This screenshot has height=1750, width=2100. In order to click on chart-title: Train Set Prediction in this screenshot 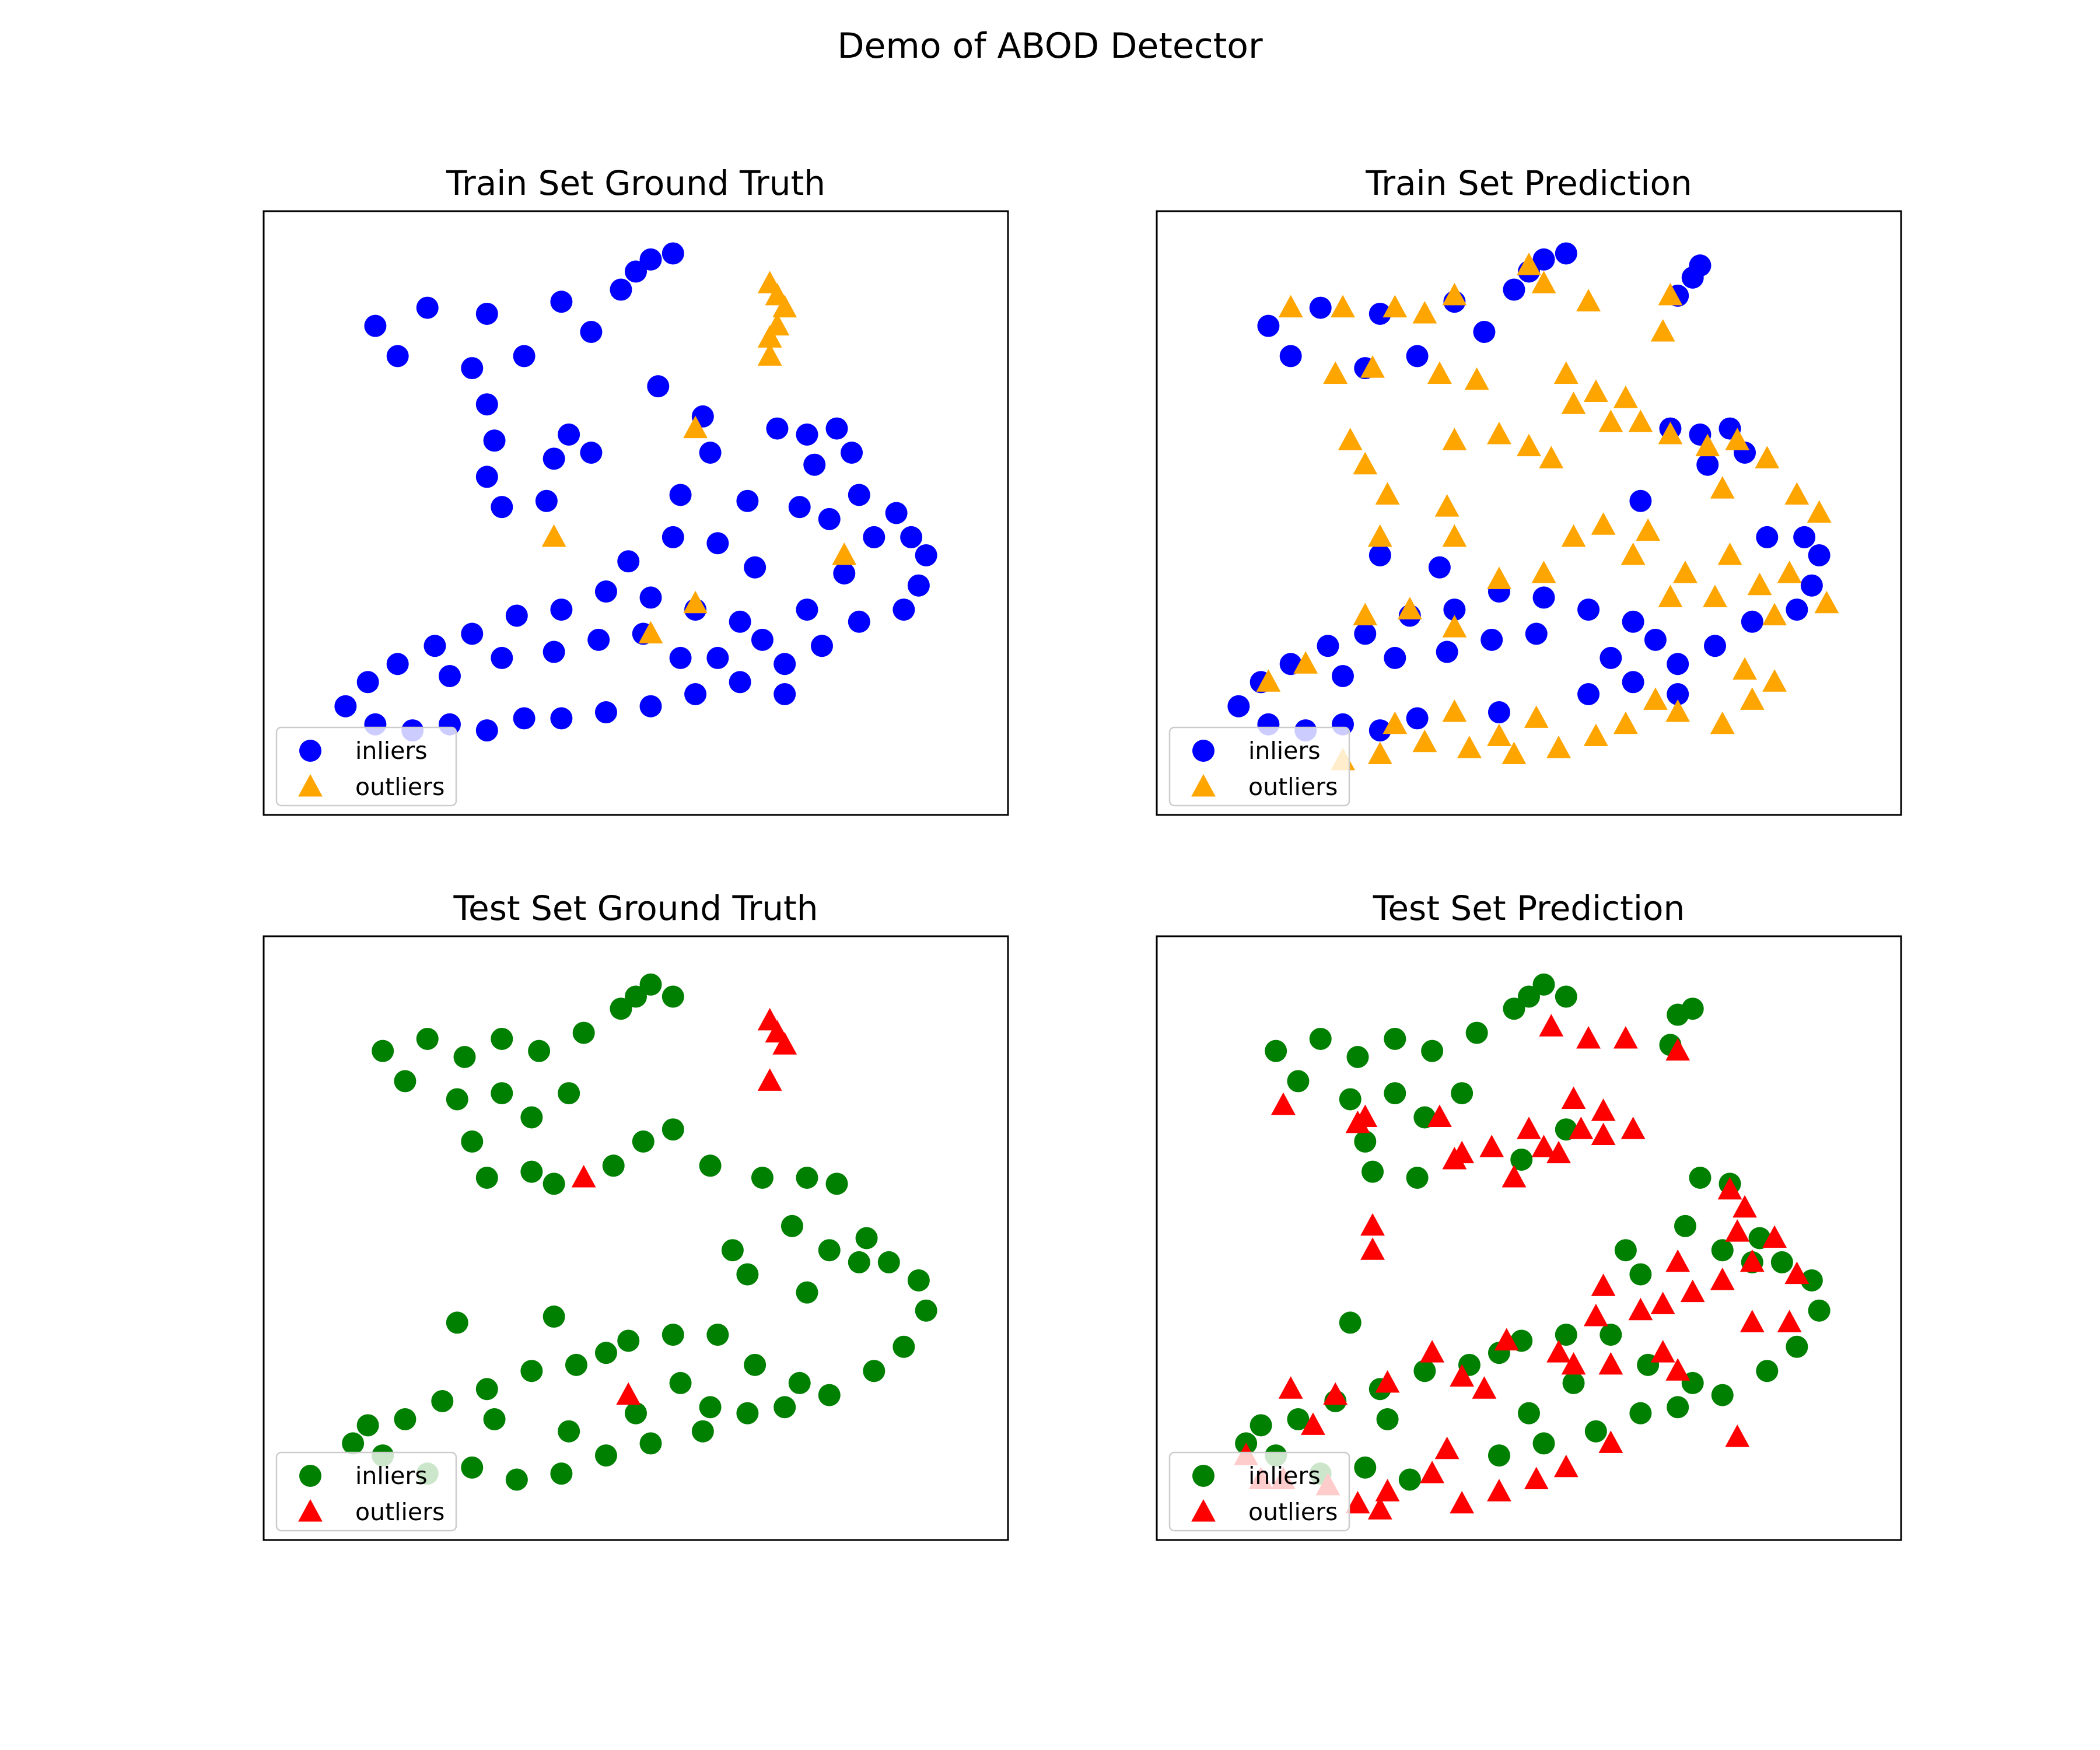, I will do `click(1528, 183)`.